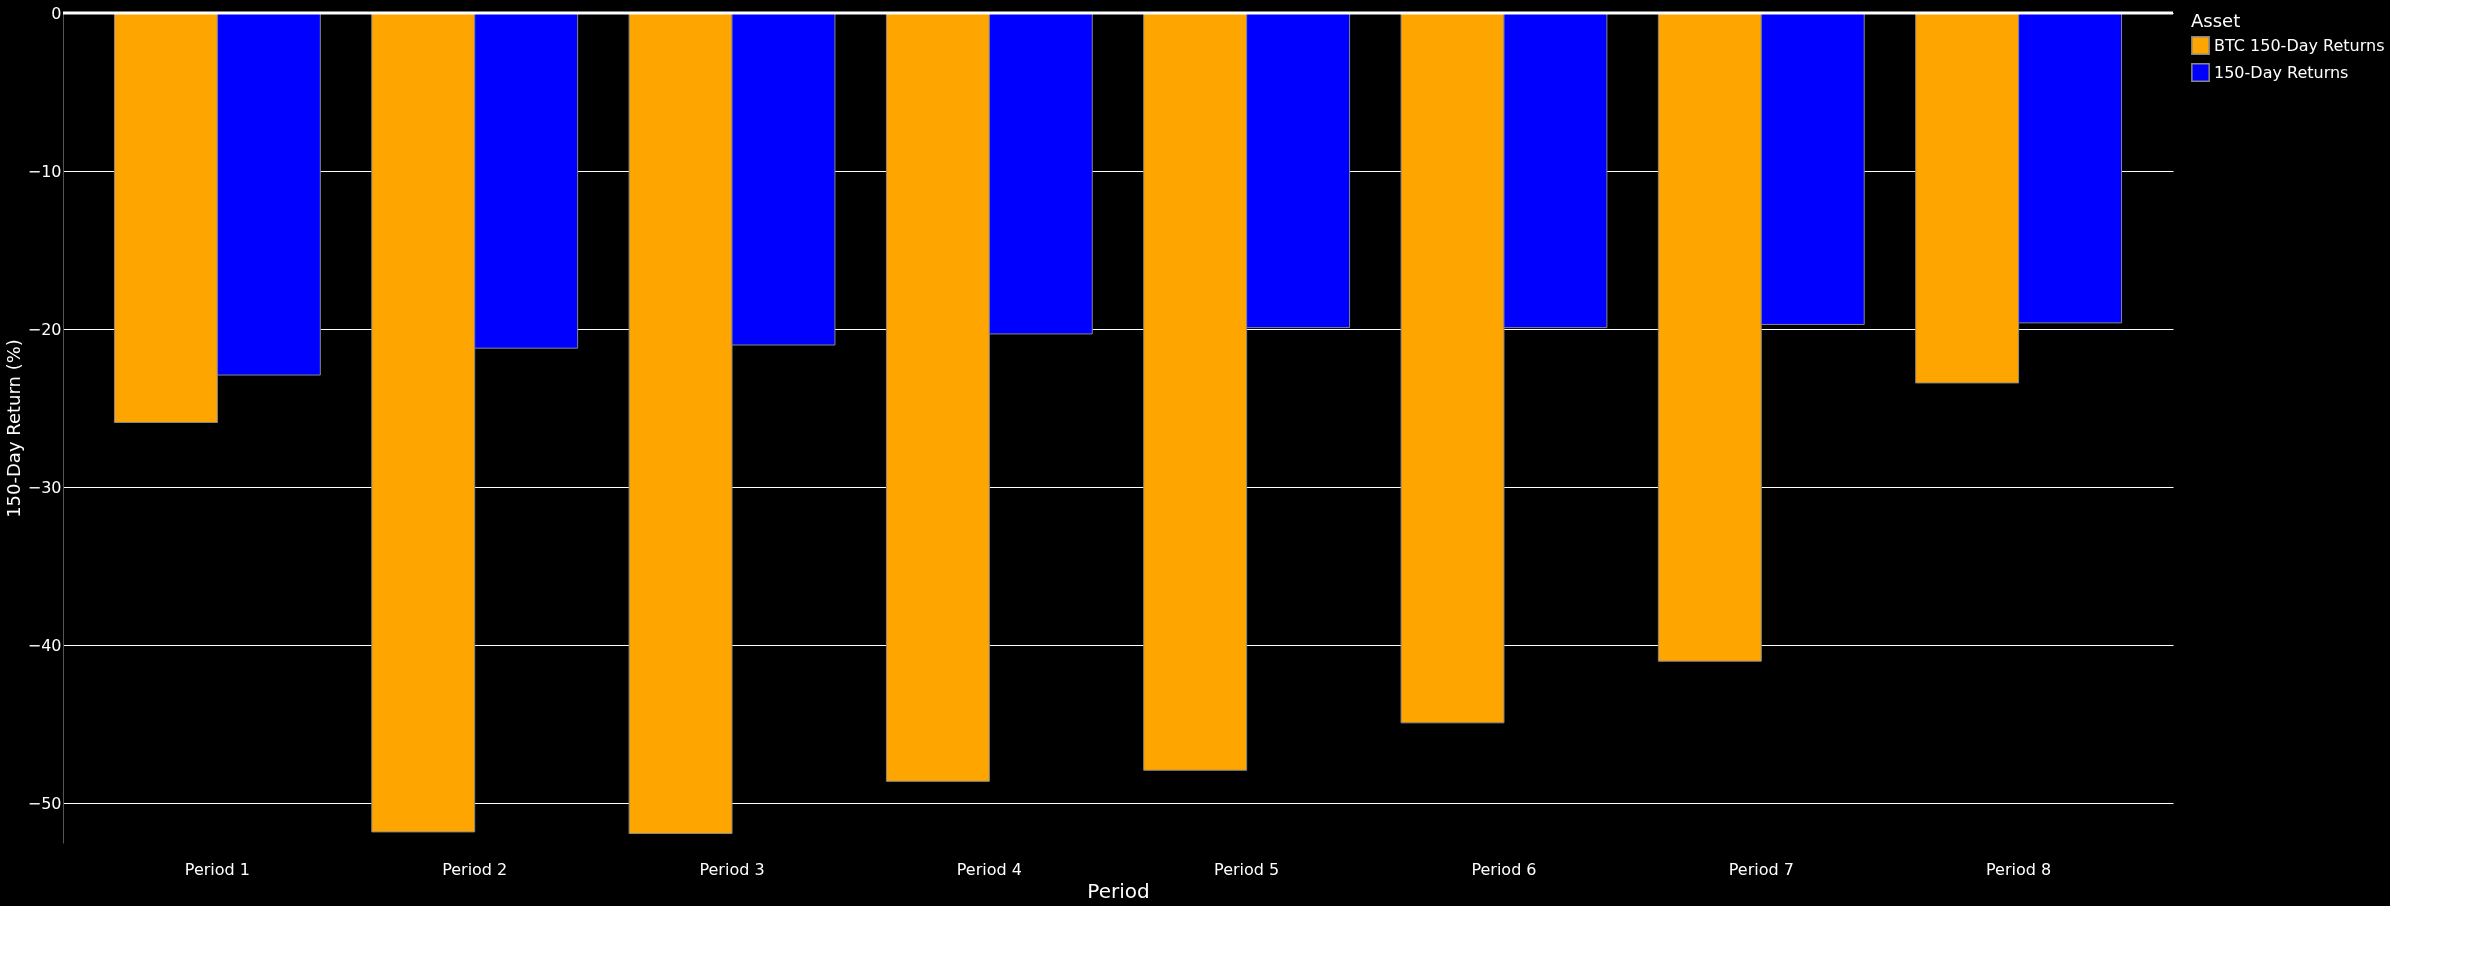 The image size is (2466, 953). What do you see at coordinates (56, 13) in the screenshot?
I see `y-tick-label: 0` at bounding box center [56, 13].